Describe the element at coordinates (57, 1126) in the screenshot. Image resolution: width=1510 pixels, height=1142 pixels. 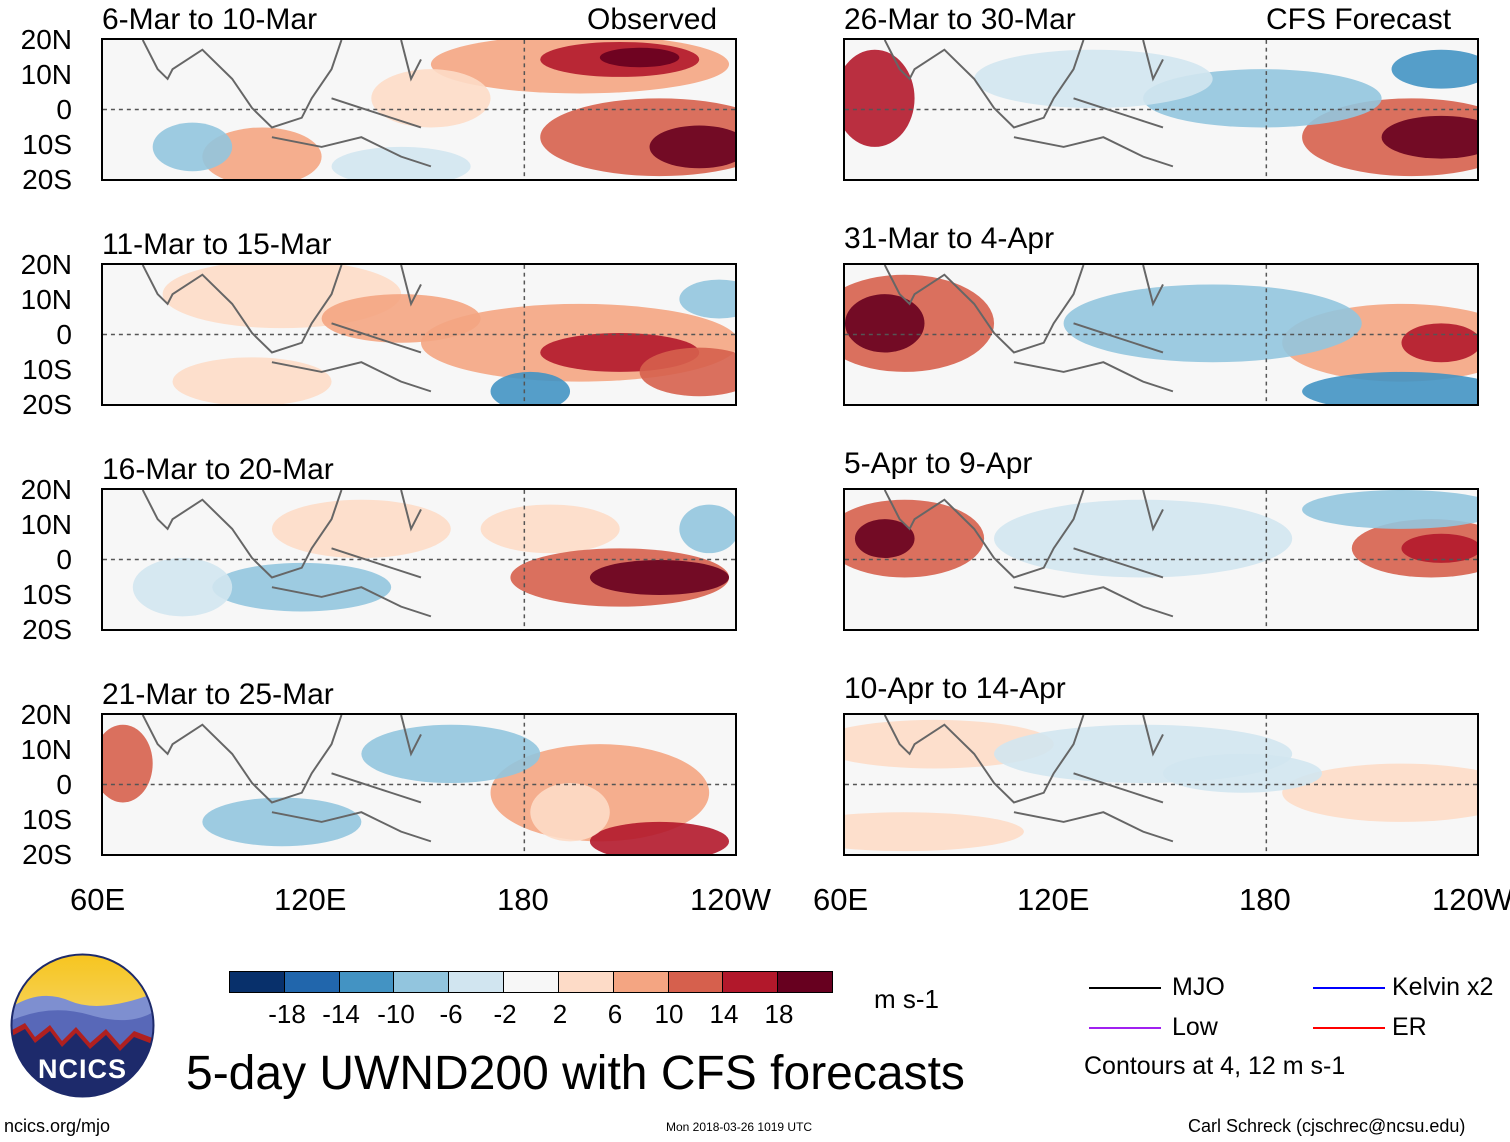
I see `footer-url: ncics.org/mjo` at that location.